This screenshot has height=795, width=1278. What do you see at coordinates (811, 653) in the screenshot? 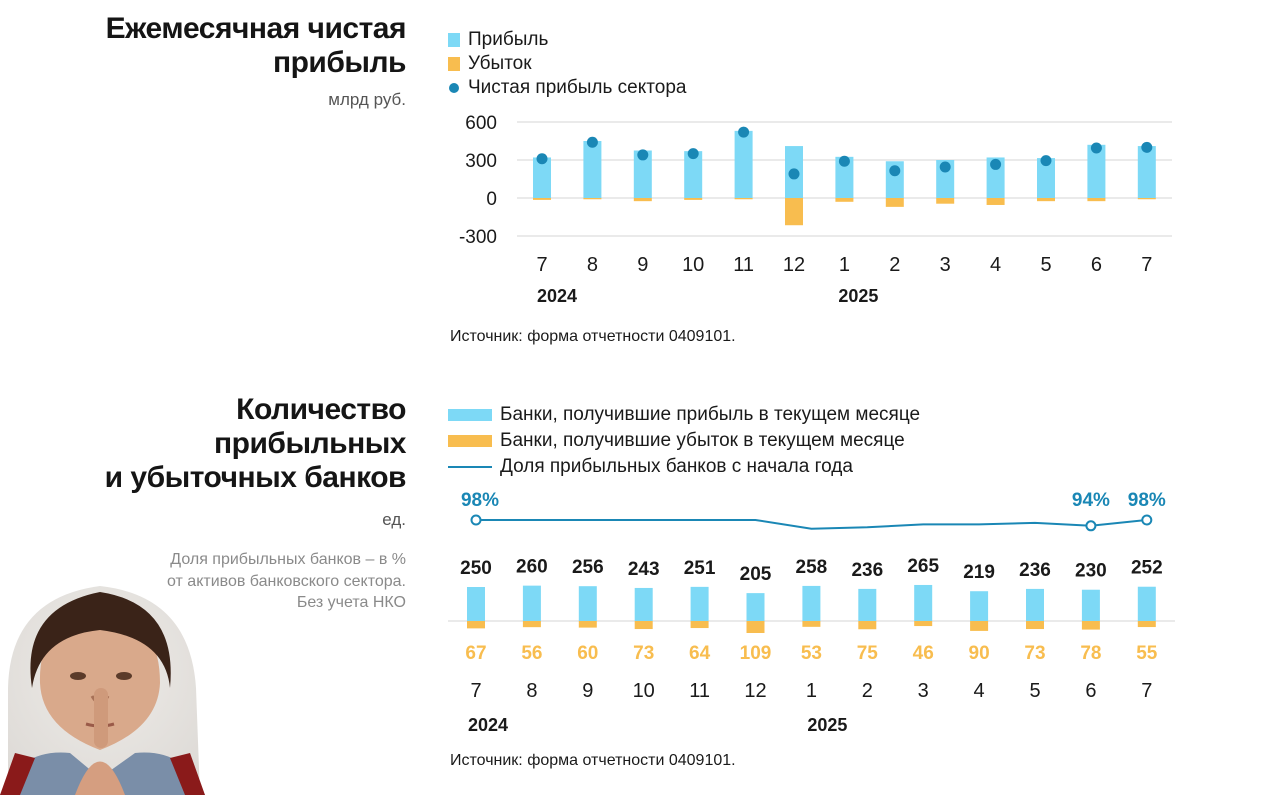
I see `chart2-value-loss: 53` at bounding box center [811, 653].